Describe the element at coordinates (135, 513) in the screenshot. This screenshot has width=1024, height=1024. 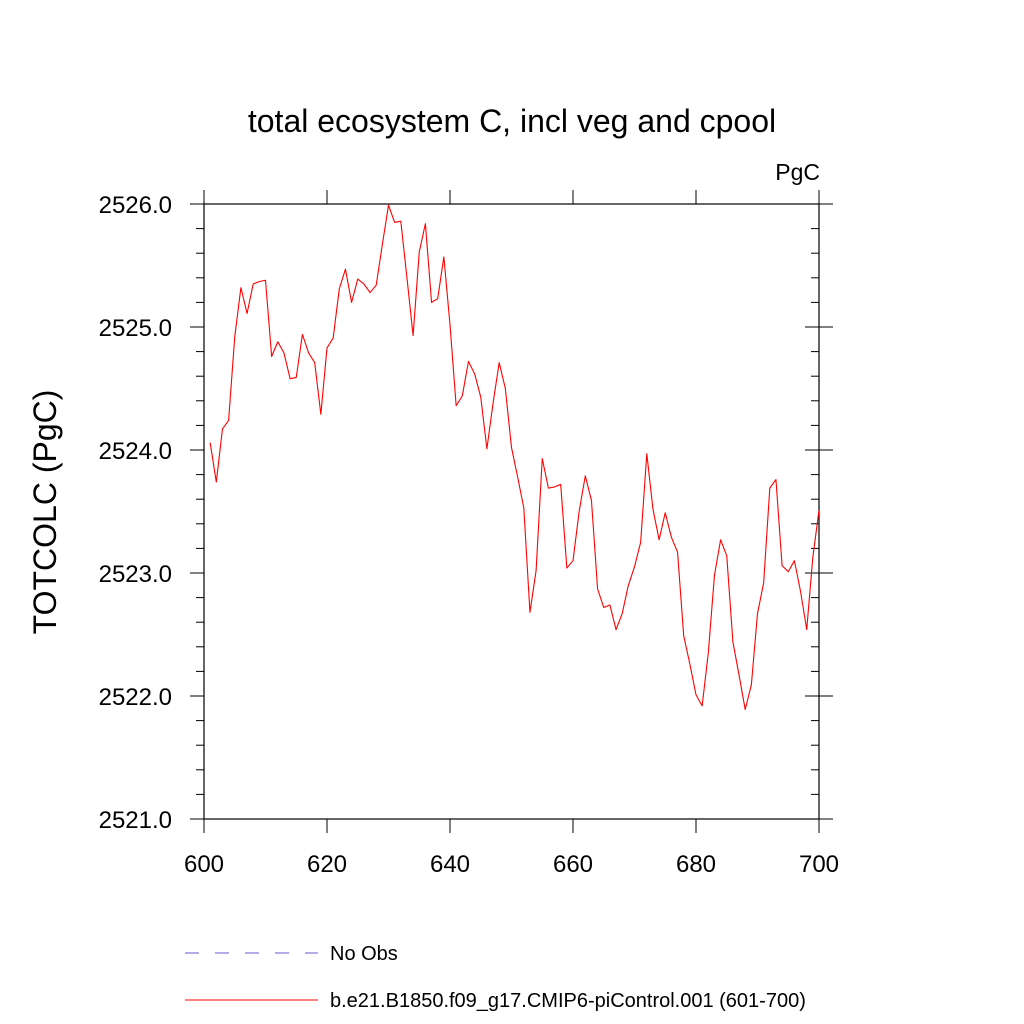
I see `y-tick-labels: 2521.0 2522.0 2523.0 2524.0 2525.0 2526.0` at that location.